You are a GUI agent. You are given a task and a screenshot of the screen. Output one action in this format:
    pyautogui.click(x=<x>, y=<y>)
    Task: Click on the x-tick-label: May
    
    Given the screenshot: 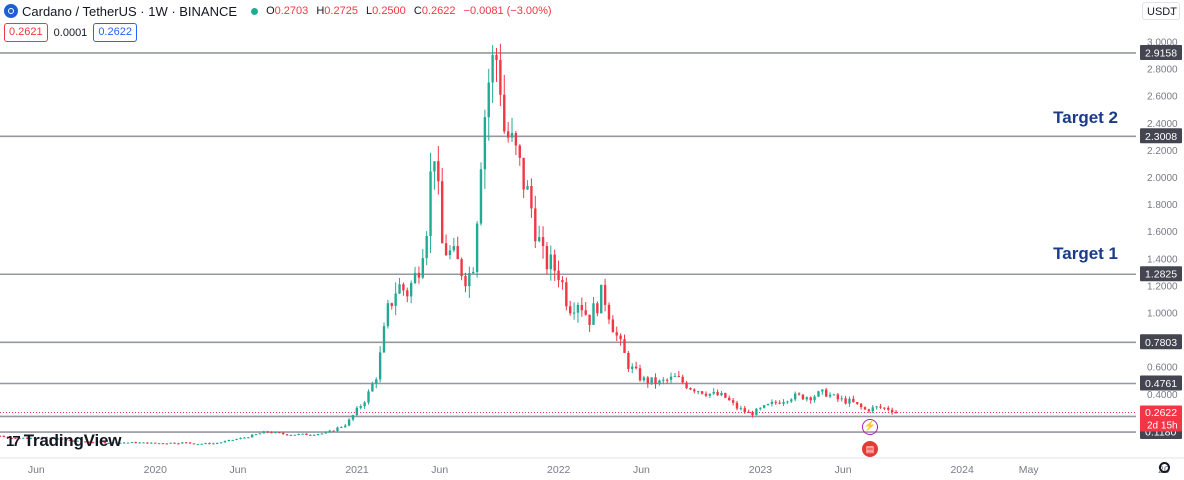 What is the action you would take?
    pyautogui.click(x=1029, y=470)
    